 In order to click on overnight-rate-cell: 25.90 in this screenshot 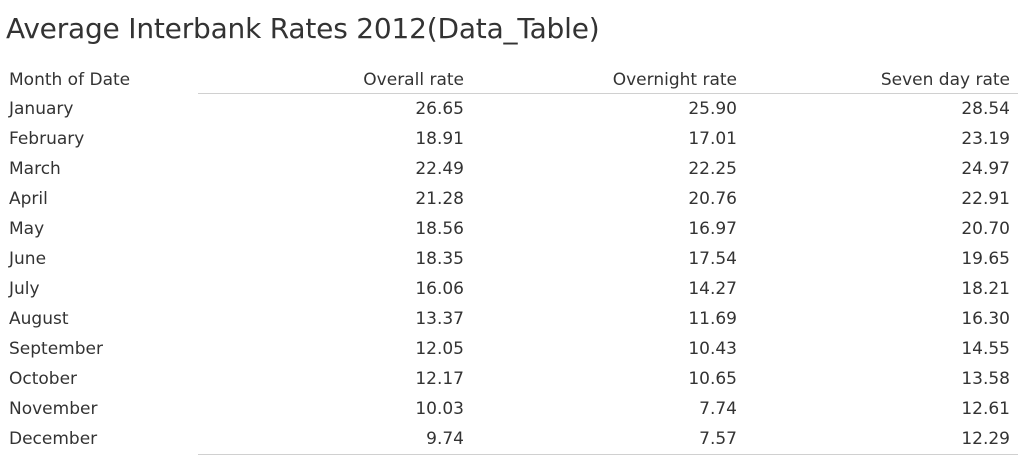, I will do `click(712, 109)`.